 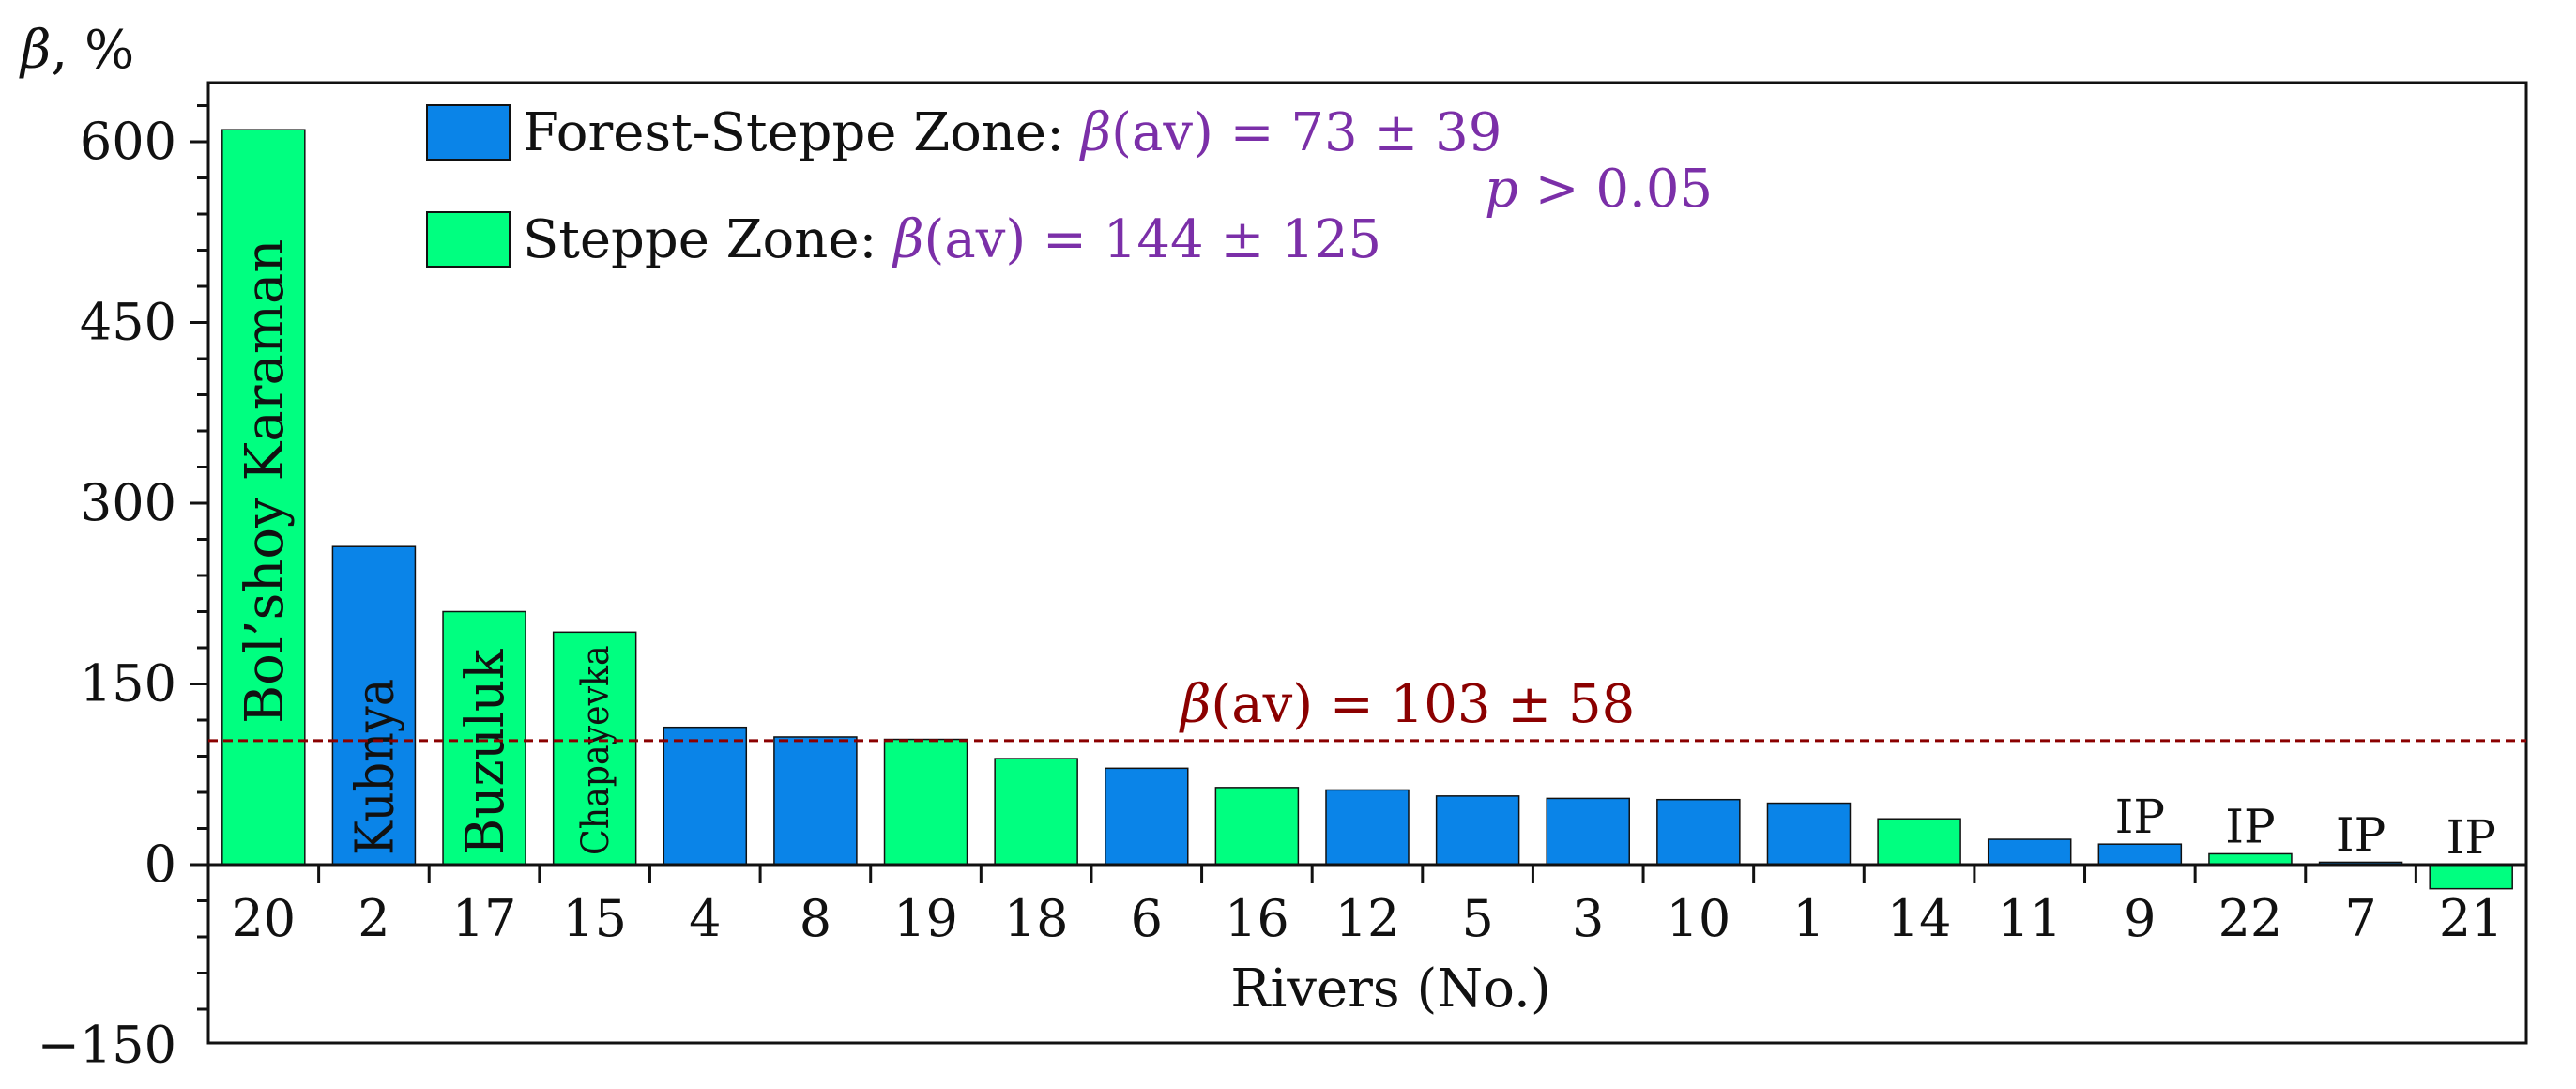 I want to click on bar-name-label: Chapayevka, so click(x=595, y=750).